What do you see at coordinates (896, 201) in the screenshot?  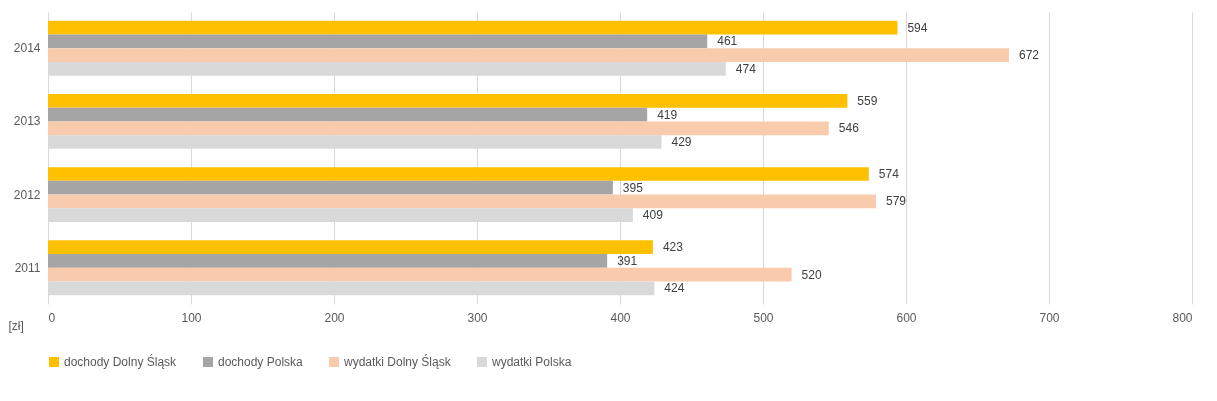 I see `data-label: 579` at bounding box center [896, 201].